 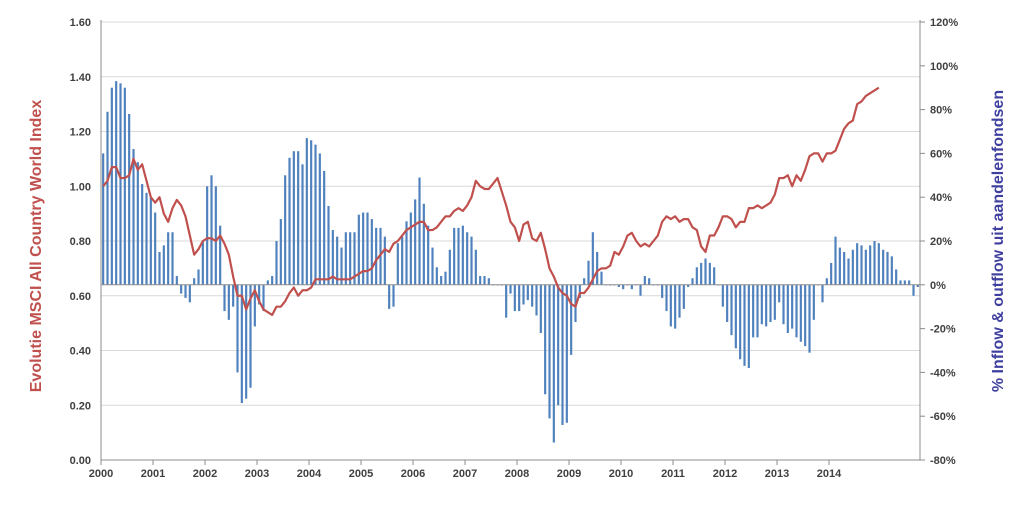 What do you see at coordinates (777, 474) in the screenshot?
I see `x-tick-label: 2013` at bounding box center [777, 474].